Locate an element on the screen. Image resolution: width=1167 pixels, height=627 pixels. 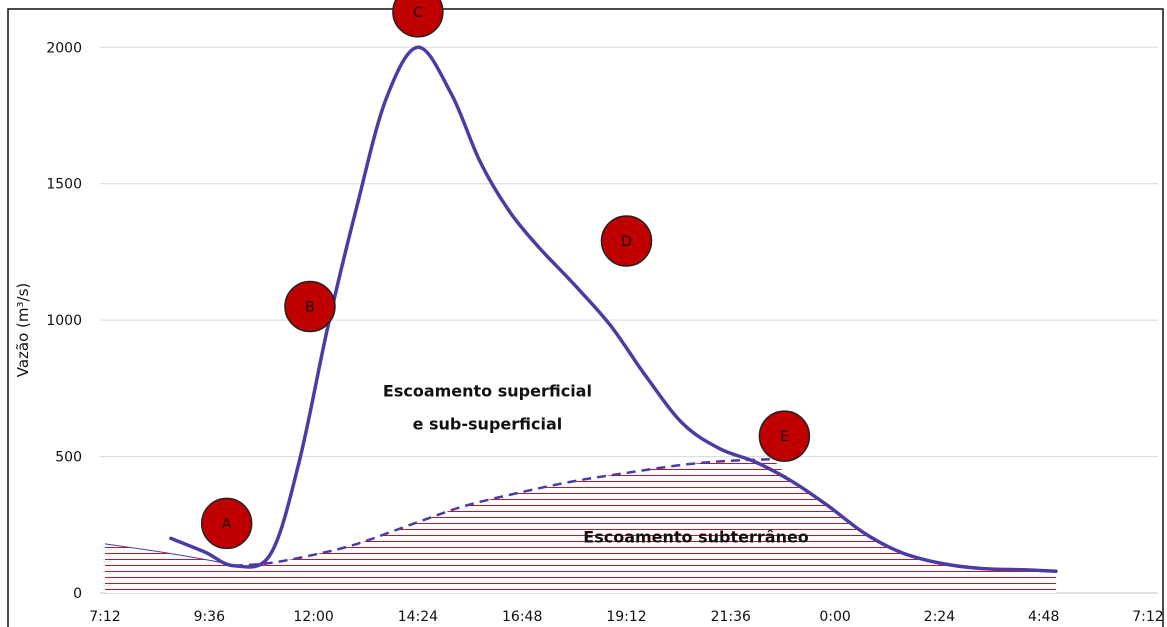
y-tick-label: 0 is located at coordinates (77, 594).